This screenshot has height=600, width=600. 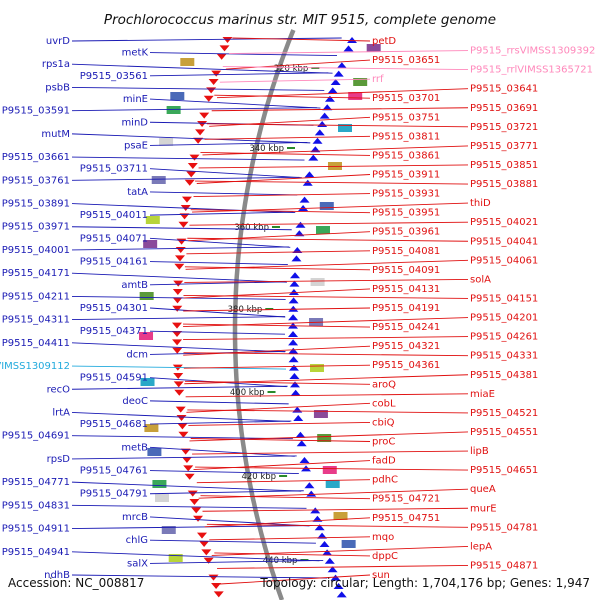 I want to click on gene-label: mqo, so click(x=383, y=537).